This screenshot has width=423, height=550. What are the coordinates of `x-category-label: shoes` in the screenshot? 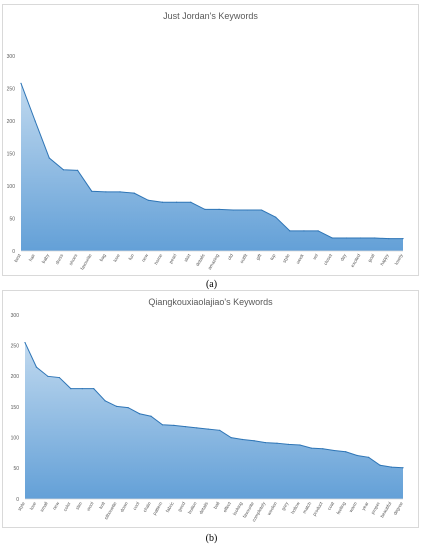 It's located at (73, 259).